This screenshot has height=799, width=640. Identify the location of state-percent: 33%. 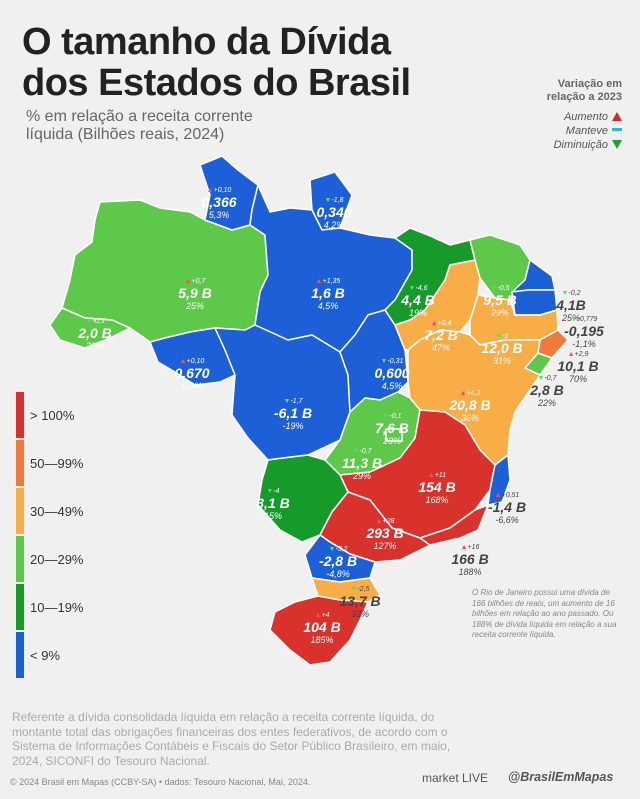
(359, 614).